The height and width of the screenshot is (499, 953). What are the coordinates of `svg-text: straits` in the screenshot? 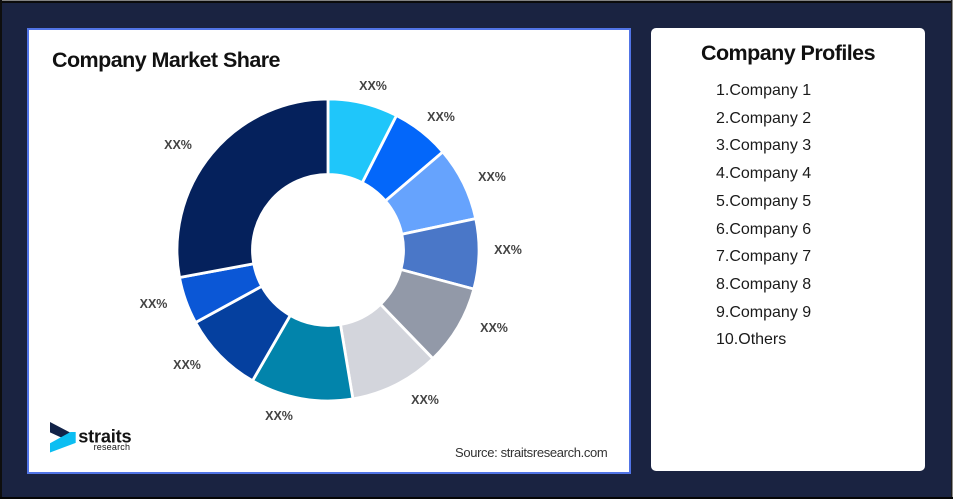 It's located at (104, 436).